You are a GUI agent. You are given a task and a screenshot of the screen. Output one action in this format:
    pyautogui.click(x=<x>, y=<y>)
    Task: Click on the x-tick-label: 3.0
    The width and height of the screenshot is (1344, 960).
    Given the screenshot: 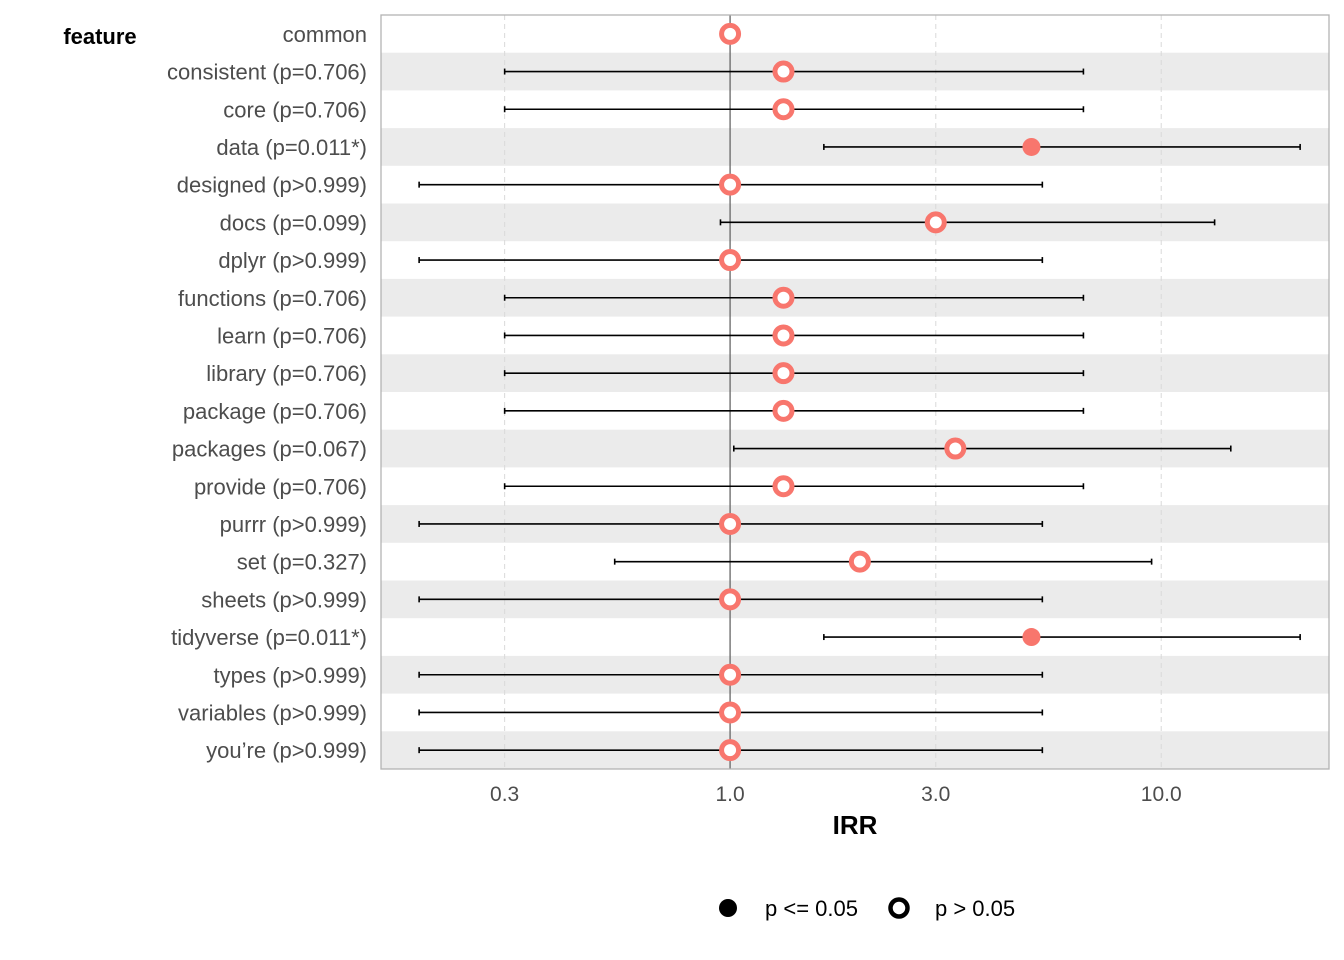 What is the action you would take?
    pyautogui.click(x=935, y=794)
    